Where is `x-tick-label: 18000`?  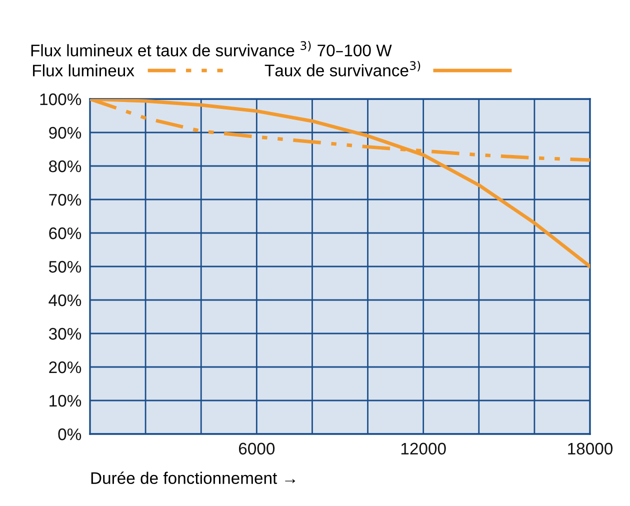 x-tick-label: 18000 is located at coordinates (590, 448).